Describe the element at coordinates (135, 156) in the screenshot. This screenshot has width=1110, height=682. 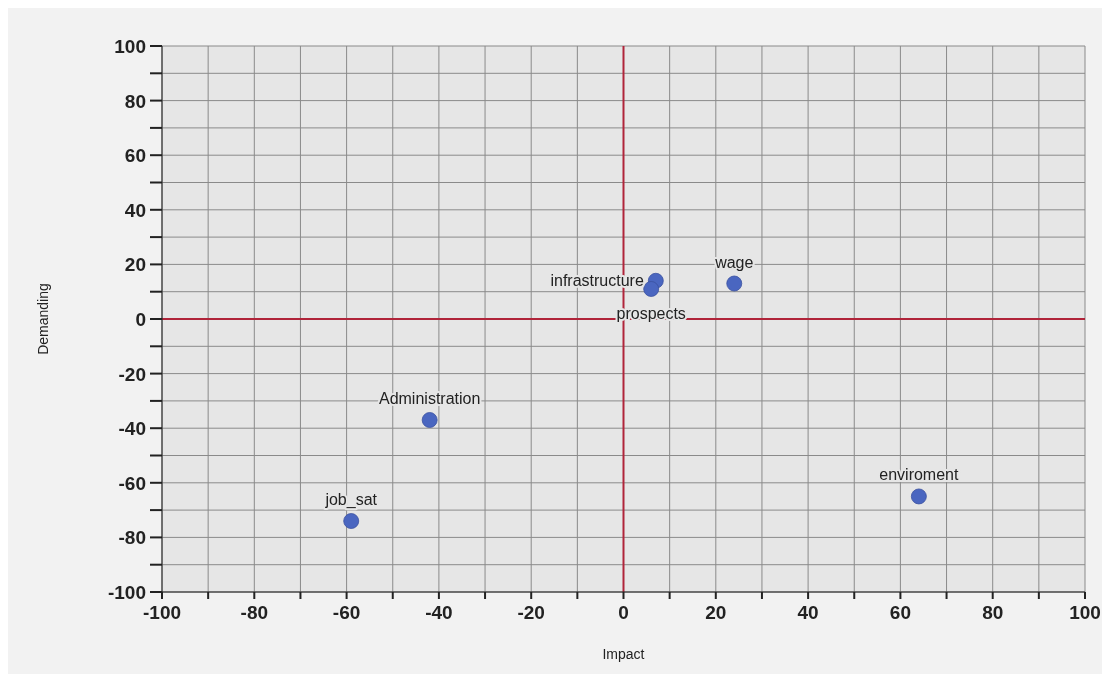
I see `y-tick-label: 60` at that location.